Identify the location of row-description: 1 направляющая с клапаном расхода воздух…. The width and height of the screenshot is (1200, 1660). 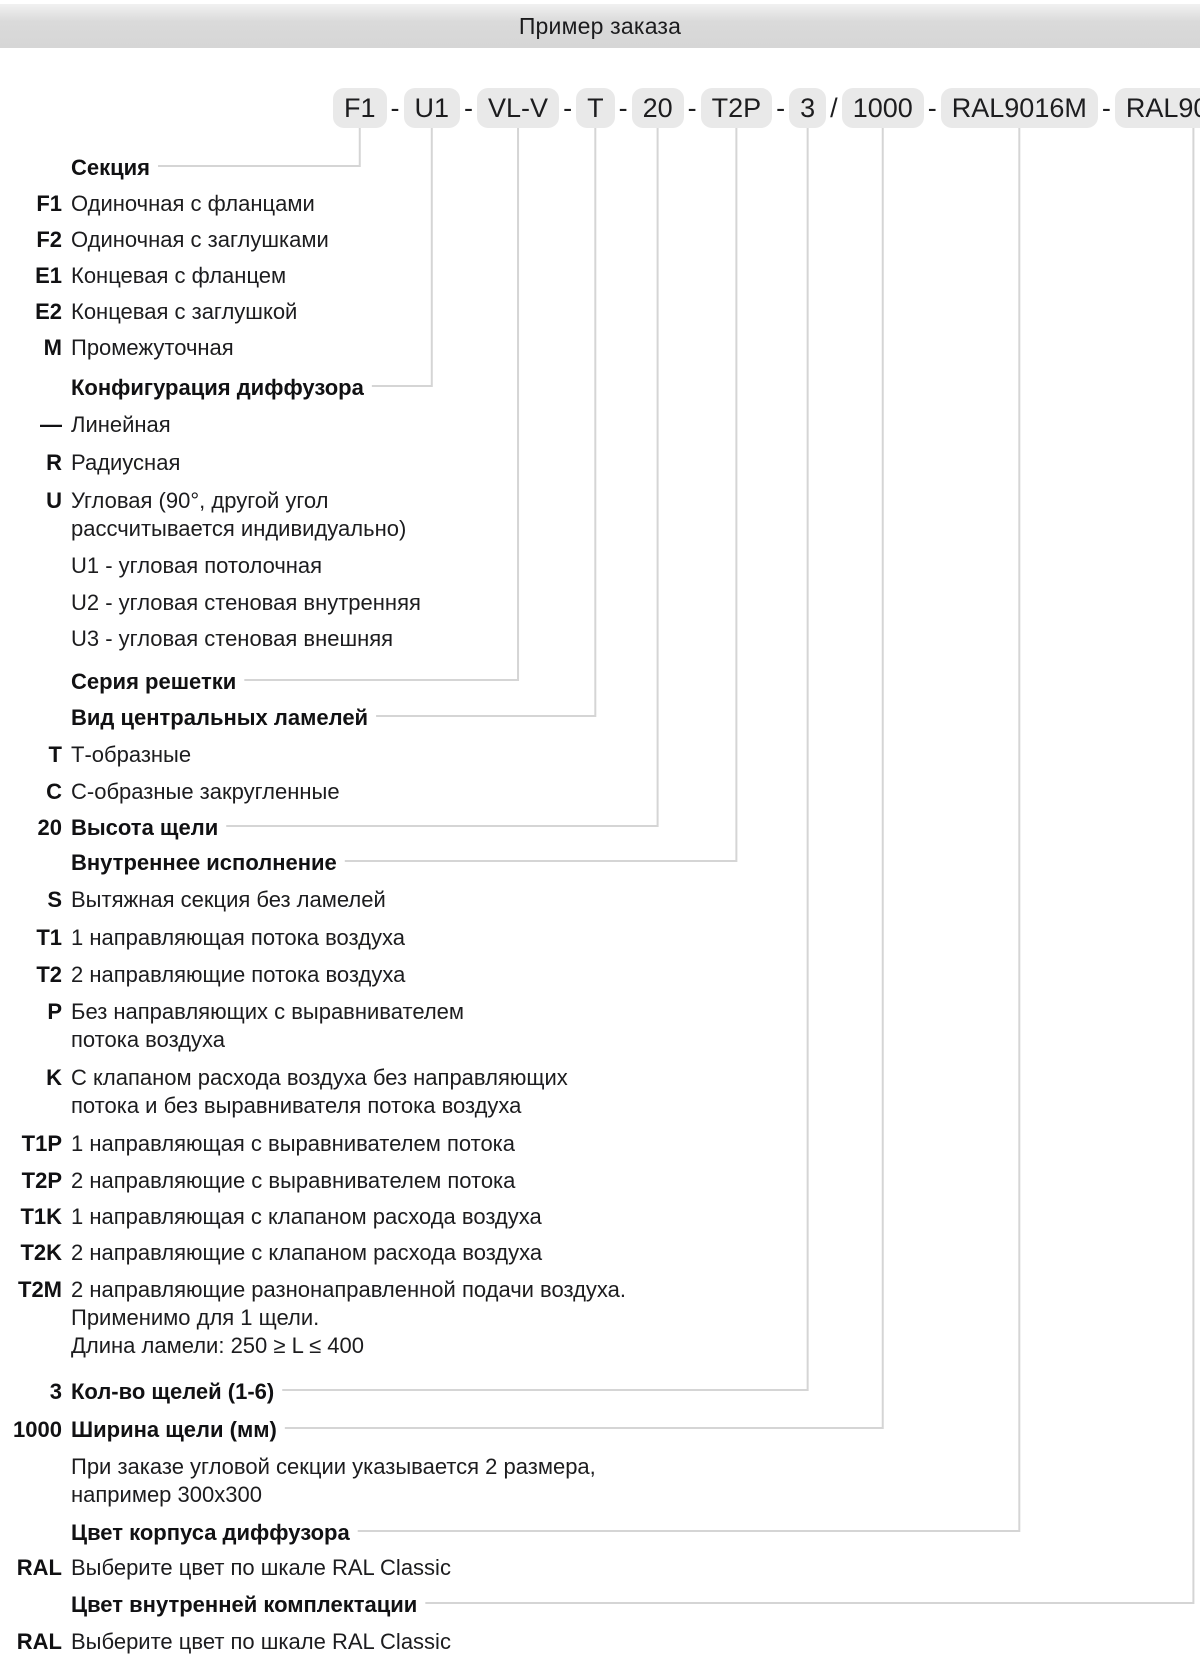
(306, 1216).